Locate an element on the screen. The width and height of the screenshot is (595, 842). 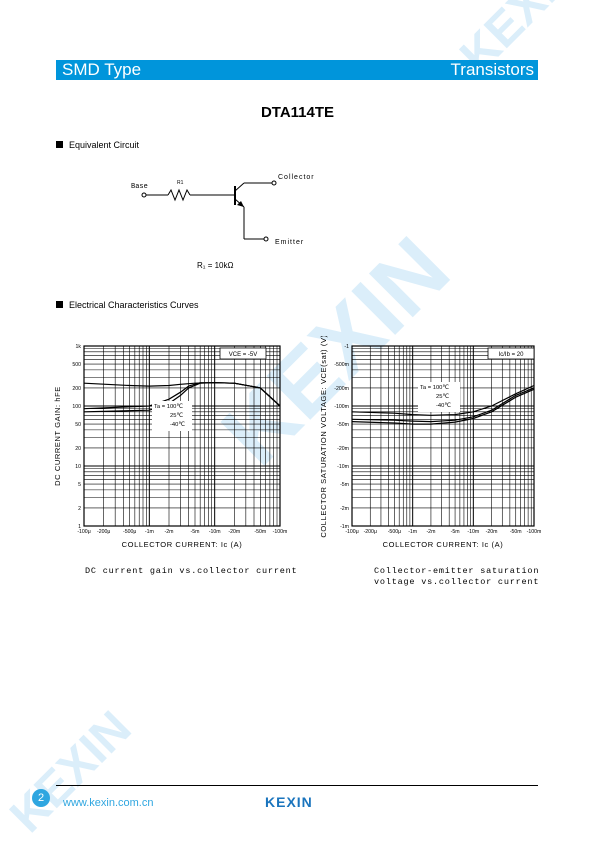
header-right: Transistors is located at coordinates (492, 69).